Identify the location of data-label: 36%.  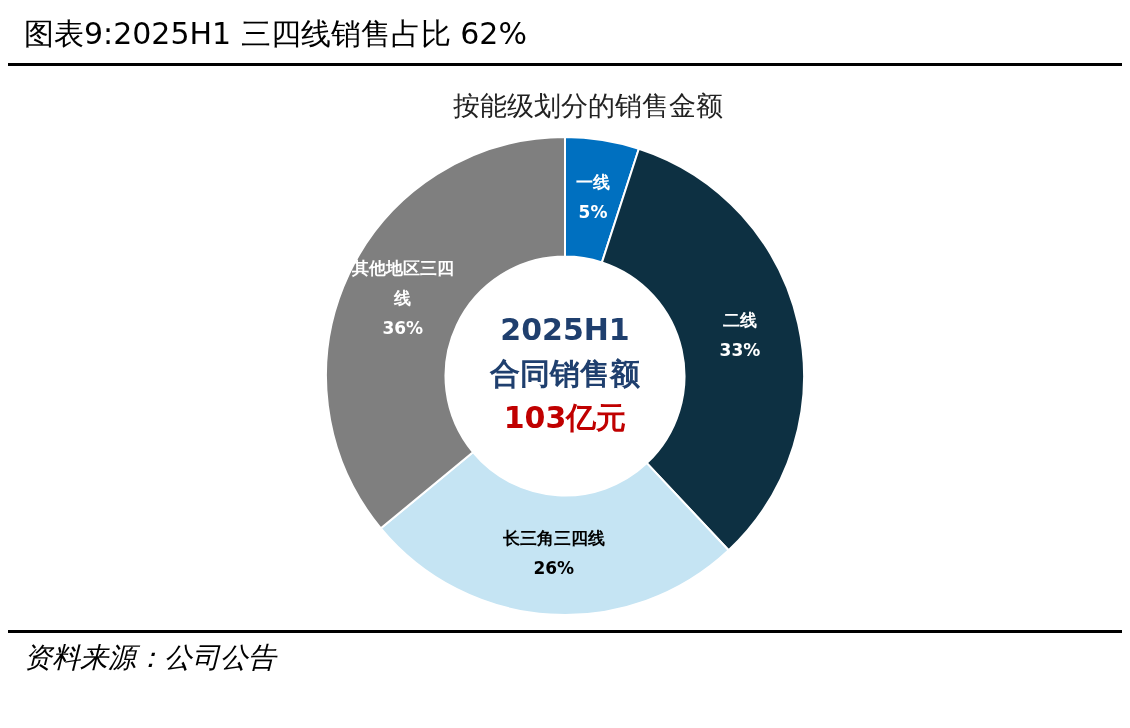
(403, 328).